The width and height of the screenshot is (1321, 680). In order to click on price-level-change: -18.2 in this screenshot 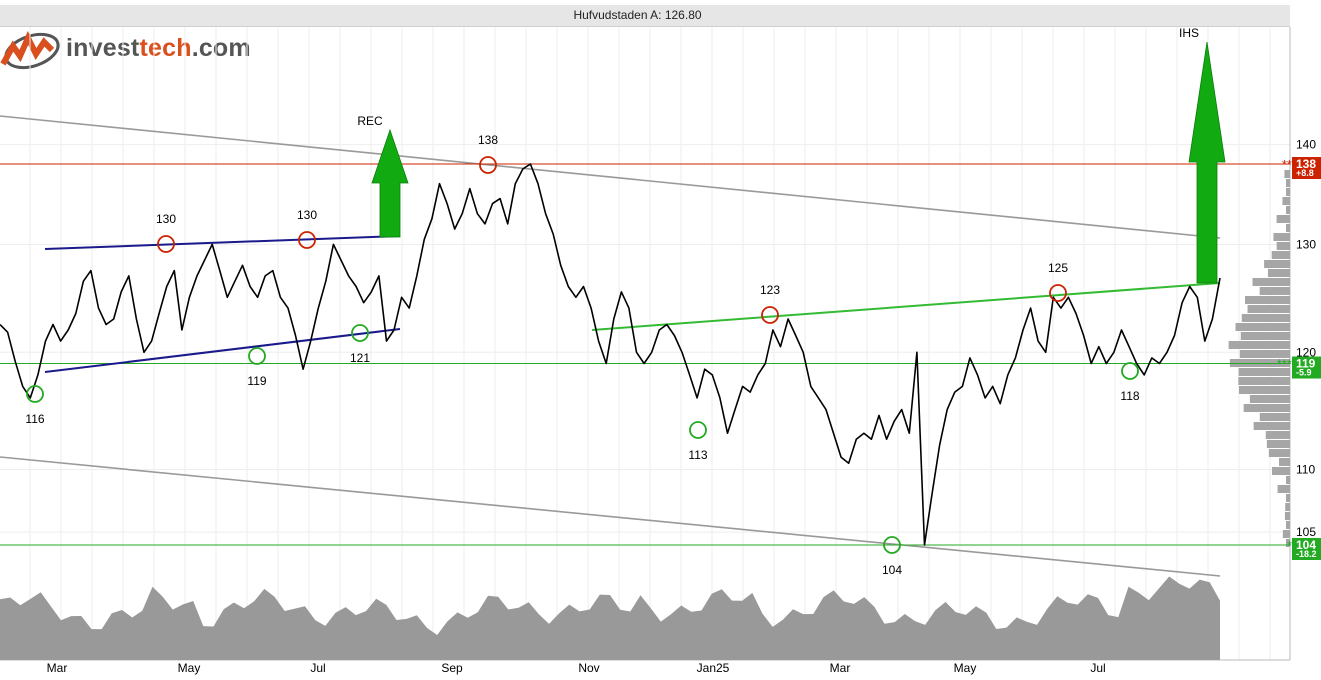, I will do `click(1306, 554)`.